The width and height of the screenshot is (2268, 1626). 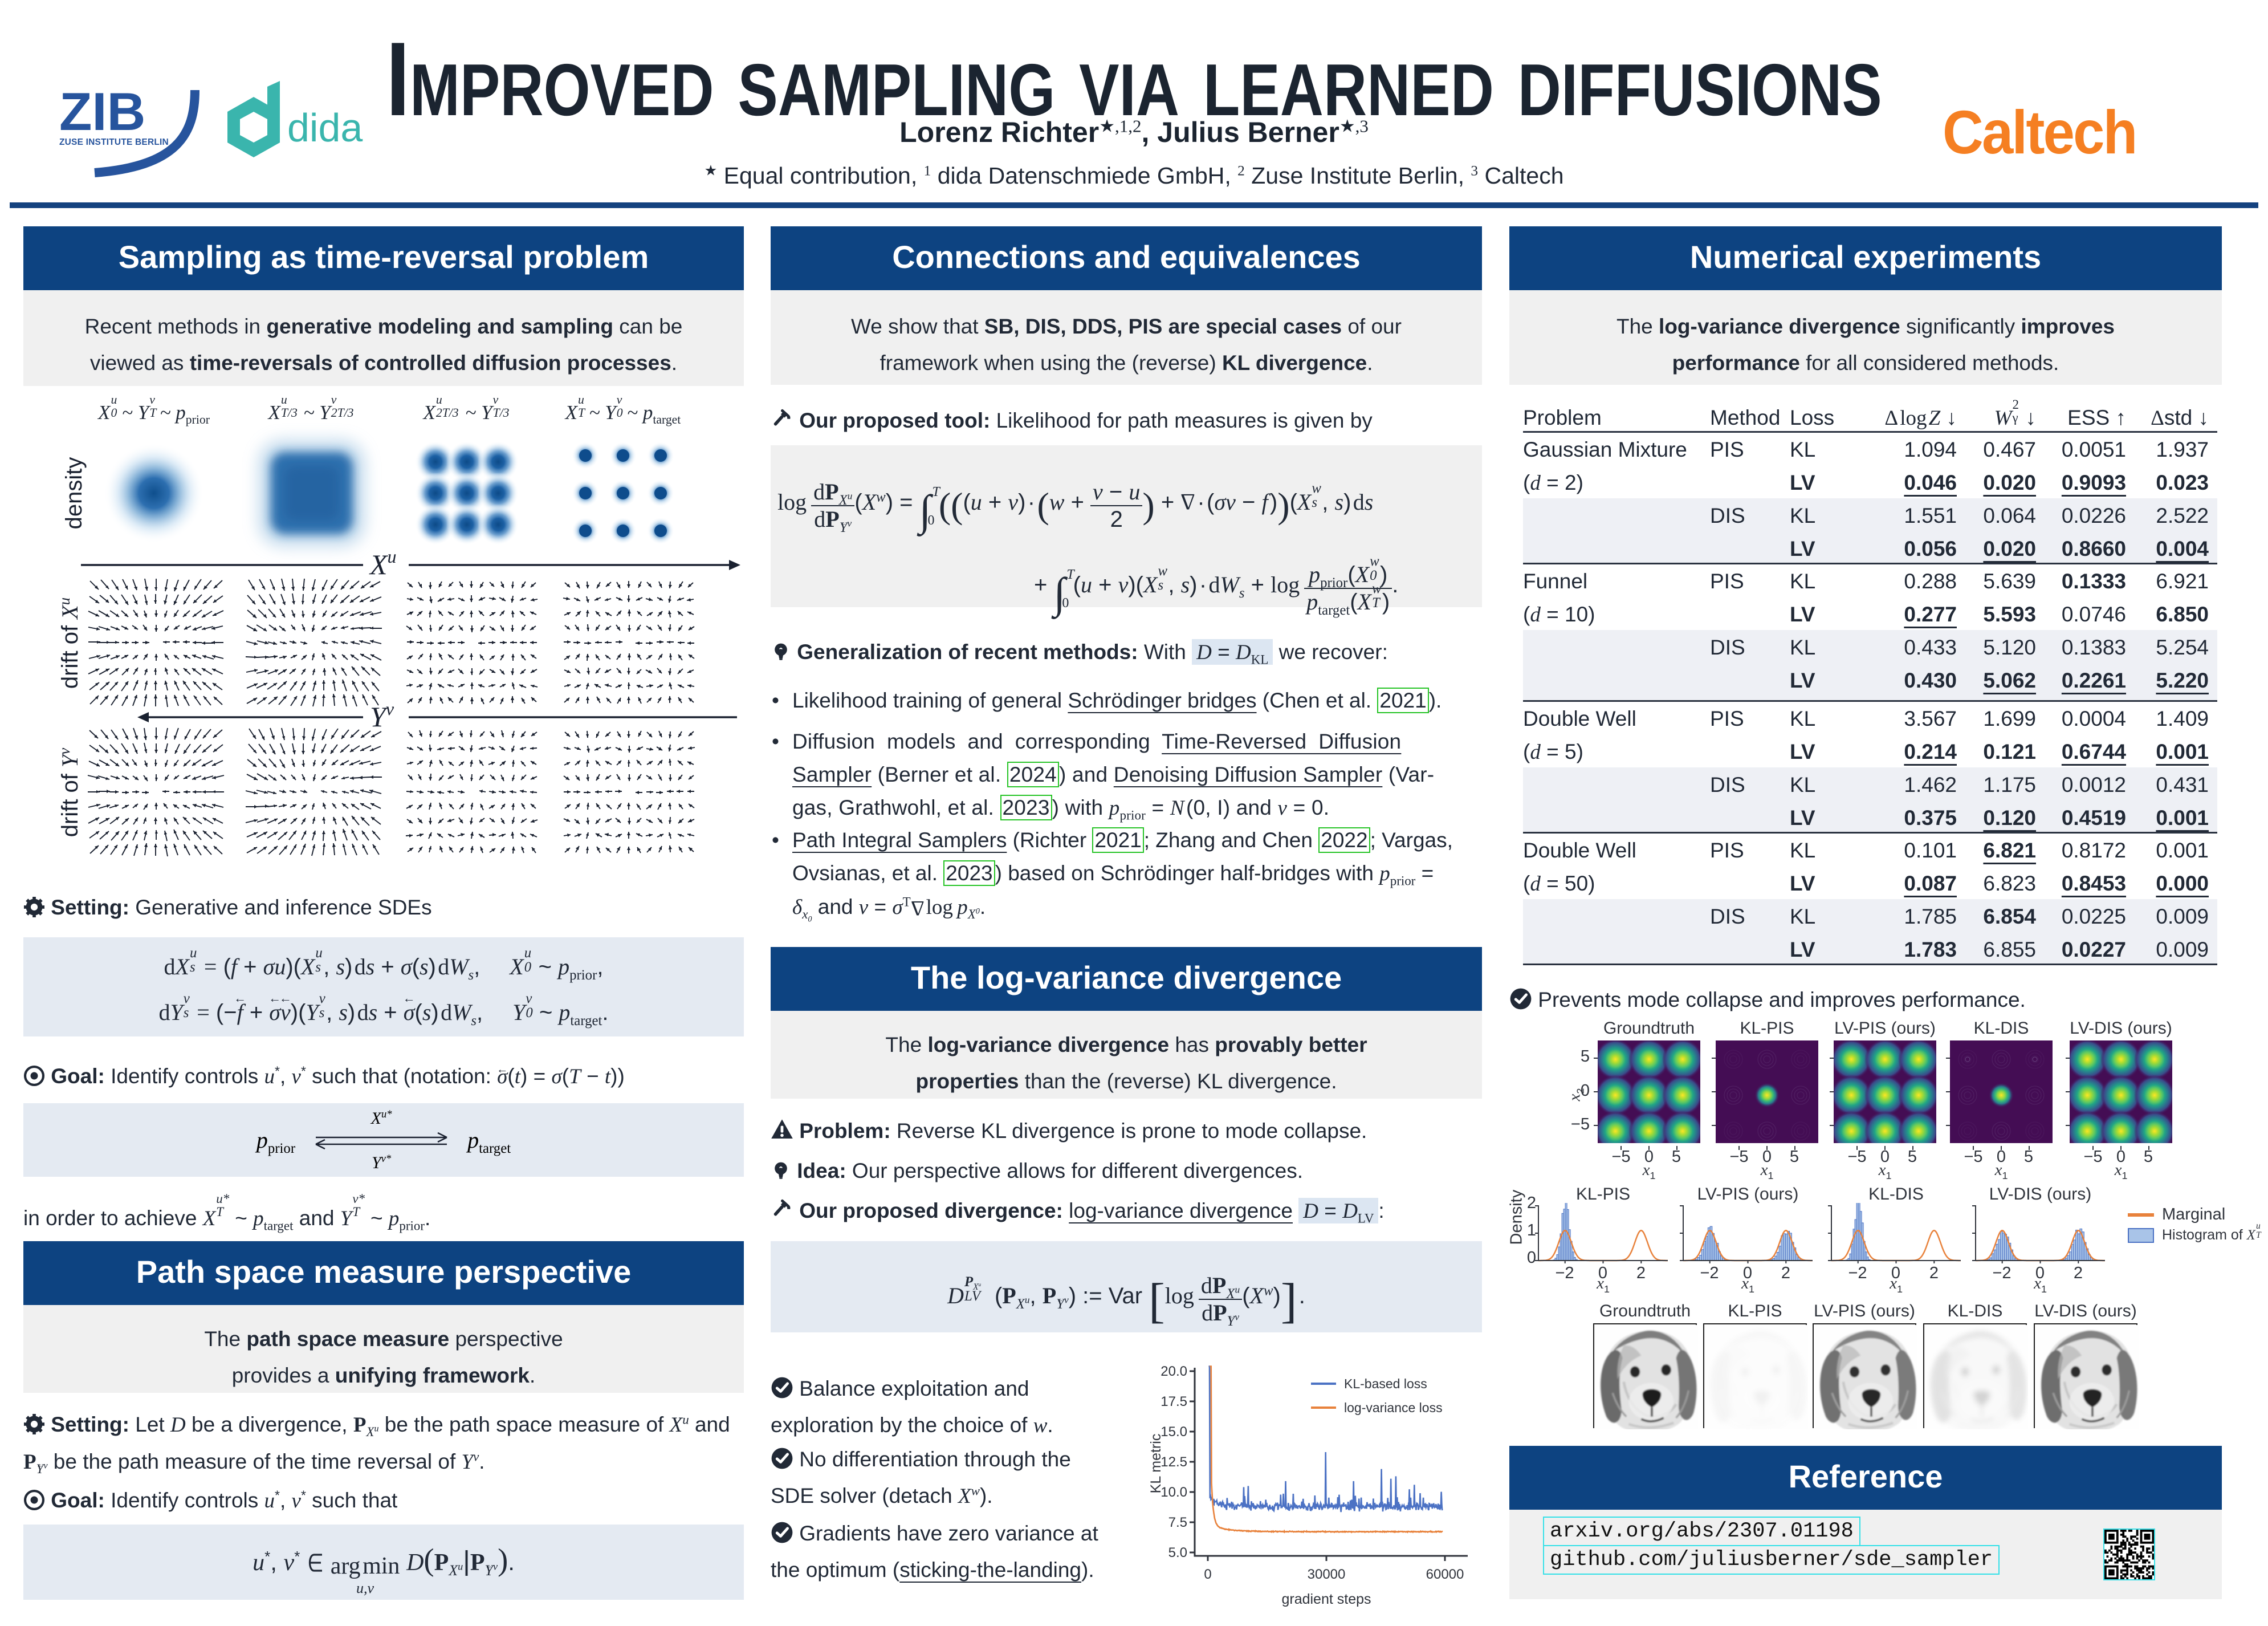 I want to click on svg-text: 30000, so click(x=1327, y=1575).